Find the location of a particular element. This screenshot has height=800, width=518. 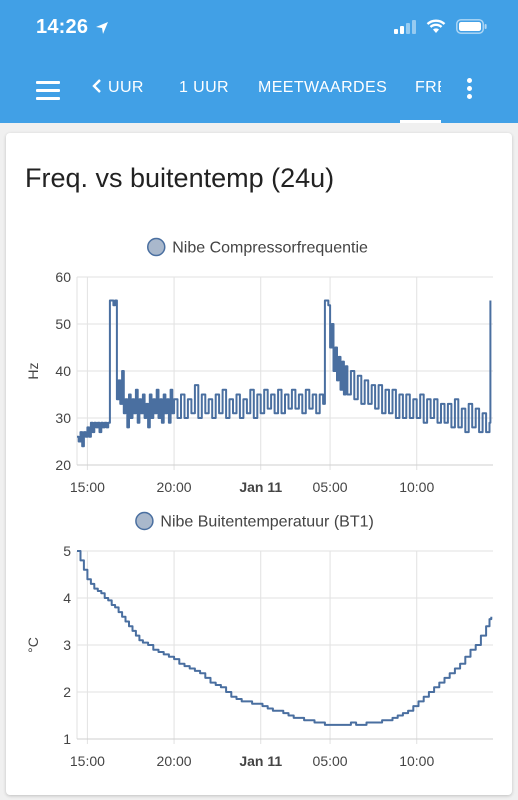

toolbar: UUR 1 UUR MEETWAARDES FRE is located at coordinates (259, 92).